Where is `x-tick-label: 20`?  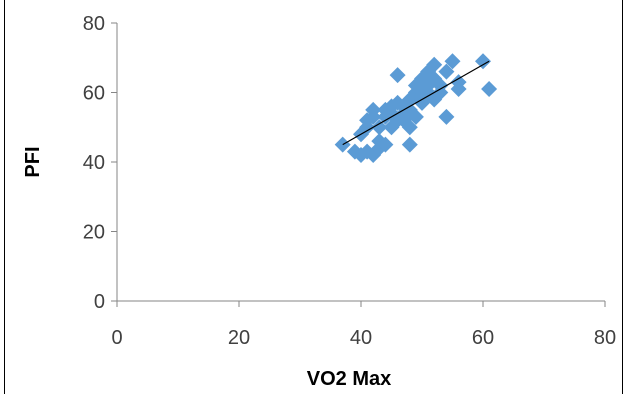 x-tick-label: 20 is located at coordinates (239, 338).